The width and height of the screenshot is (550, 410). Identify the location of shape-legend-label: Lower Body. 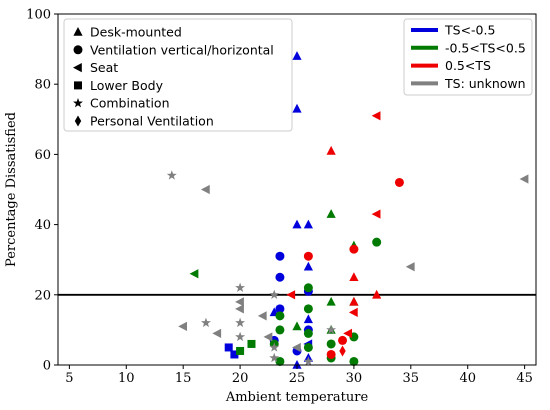
(127, 85).